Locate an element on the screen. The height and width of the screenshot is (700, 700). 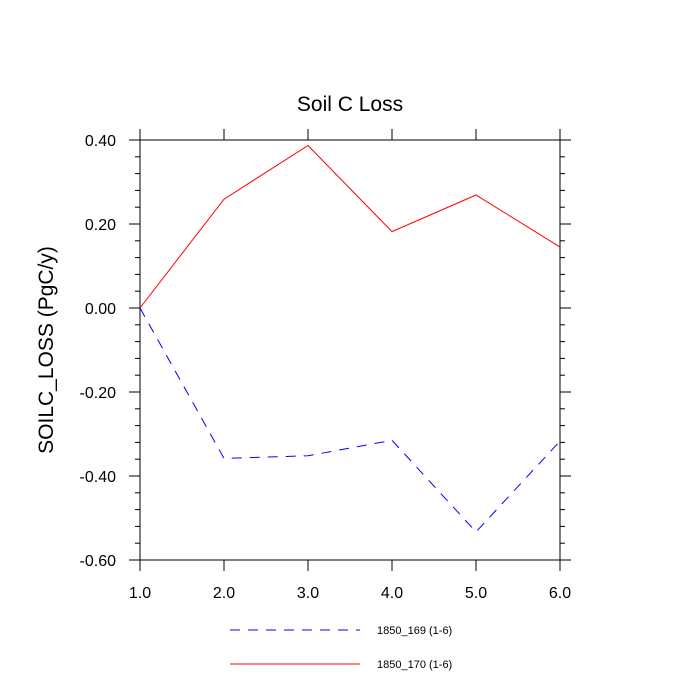
x-tick-label: 6.0 is located at coordinates (560, 593).